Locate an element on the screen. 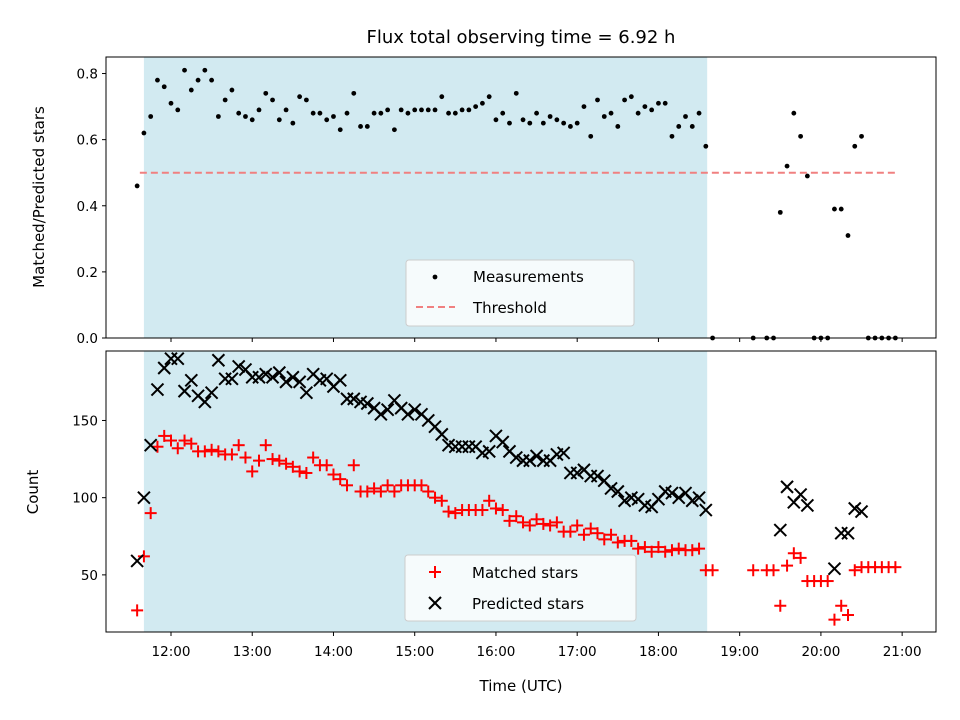  bottom-legend-box is located at coordinates (520, 588).